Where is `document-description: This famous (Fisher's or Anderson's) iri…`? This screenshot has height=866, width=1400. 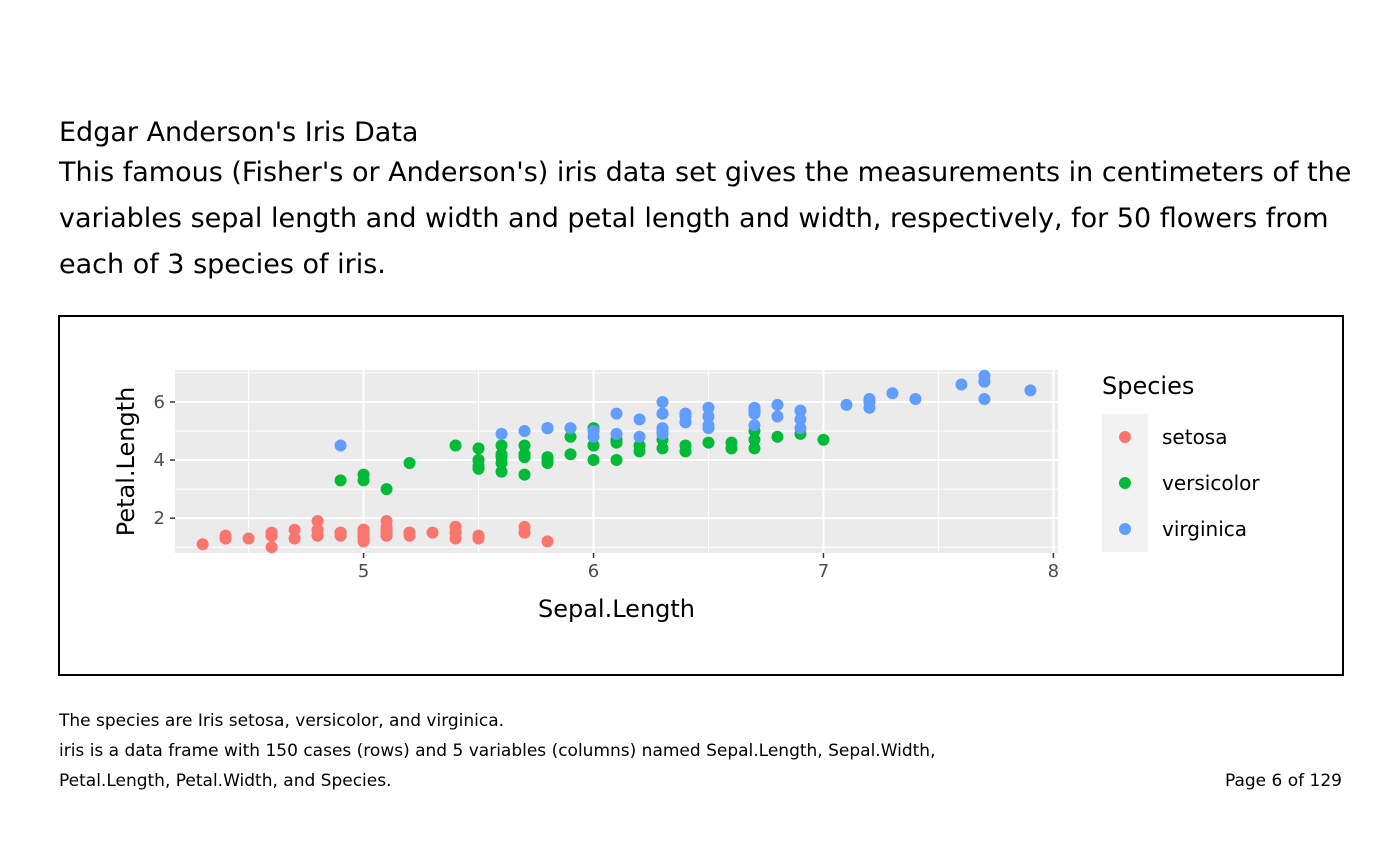 document-description: This famous (Fisher's or Anderson's) iri… is located at coordinates (705, 218).